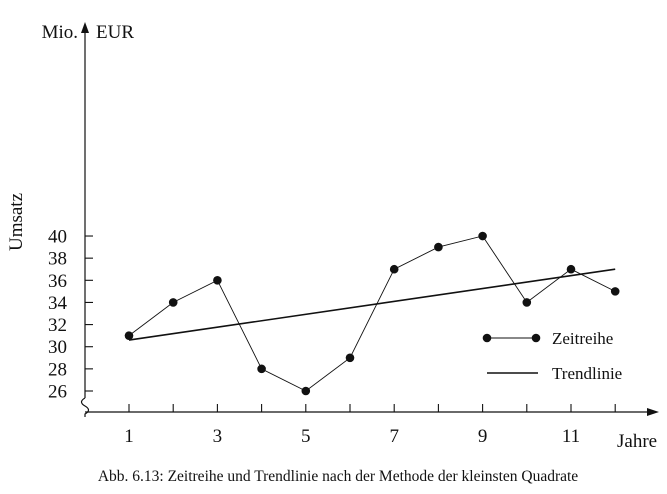  Describe the element at coordinates (57, 259) in the screenshot. I see `y-tick-label-38: 38` at that location.